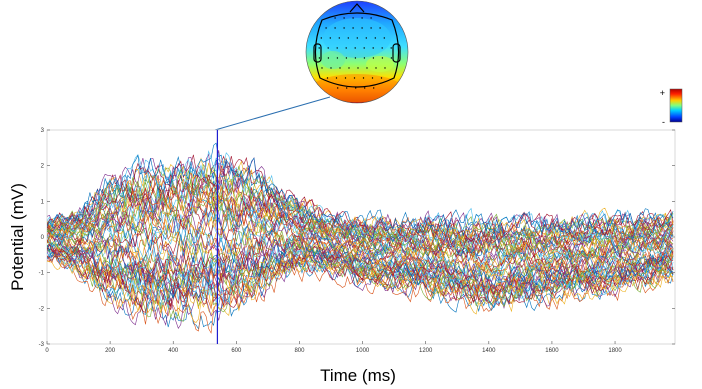 The image size is (702, 389). I want to click on x-tick-label: 1600, so click(552, 351).